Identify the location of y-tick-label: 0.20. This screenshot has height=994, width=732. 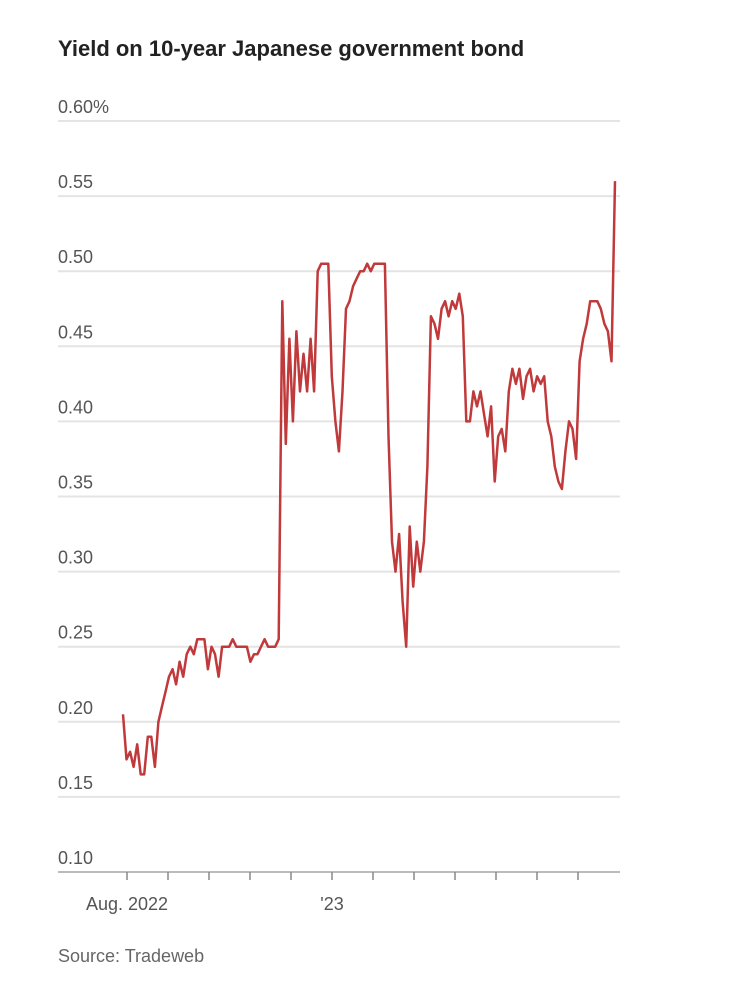
(75, 708).